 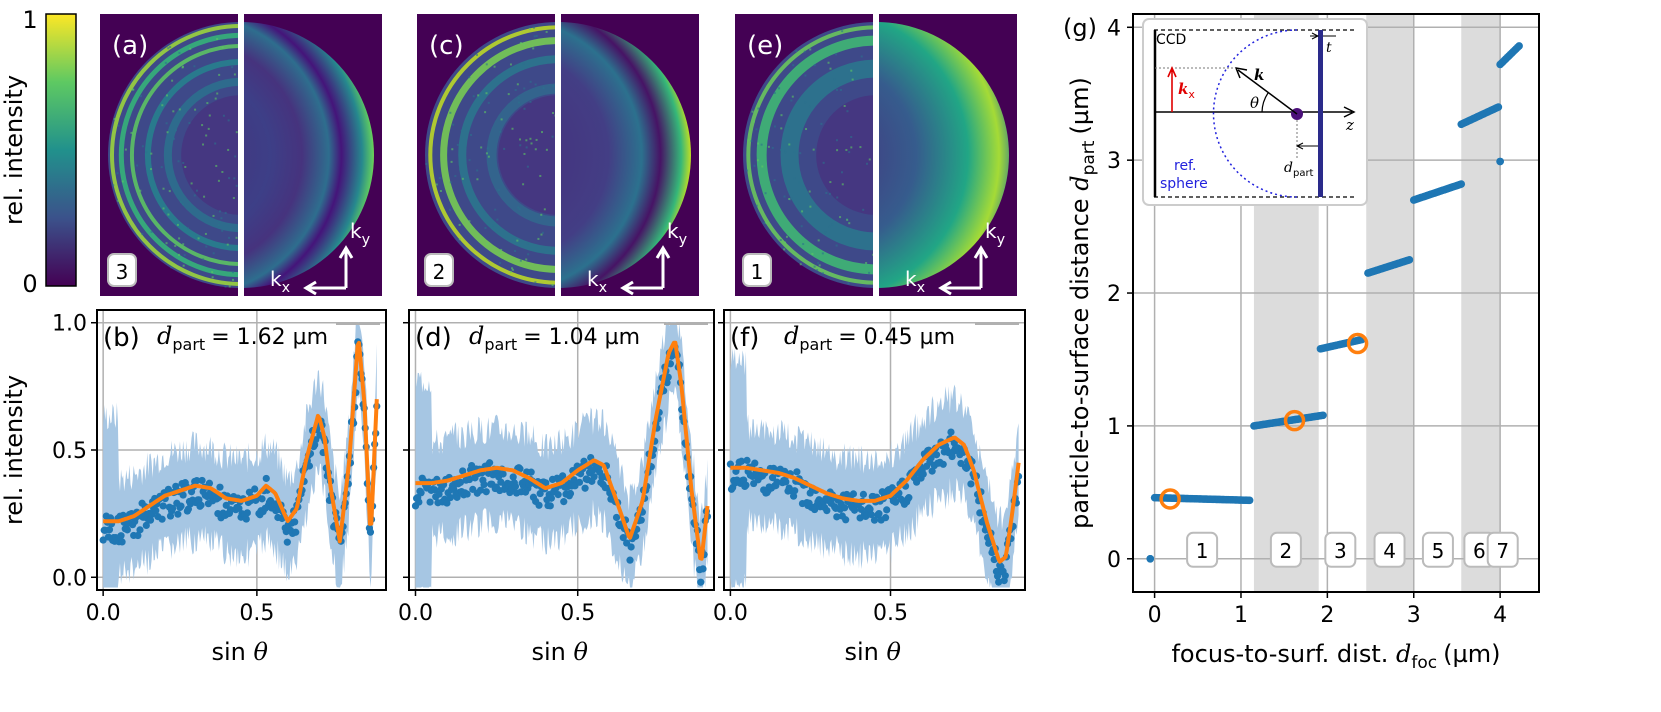 What do you see at coordinates (1114, 294) in the screenshot?
I see `y-tick-label: 2` at bounding box center [1114, 294].